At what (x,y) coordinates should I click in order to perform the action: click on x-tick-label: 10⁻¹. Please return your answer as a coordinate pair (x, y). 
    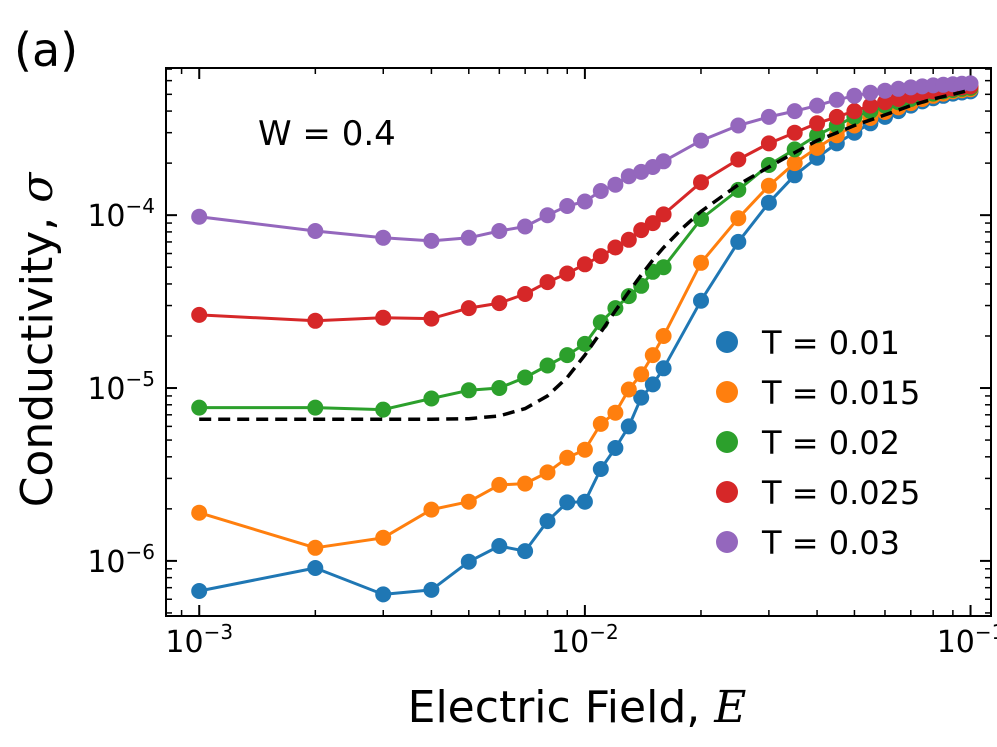
    Looking at the image, I should click on (967, 640).